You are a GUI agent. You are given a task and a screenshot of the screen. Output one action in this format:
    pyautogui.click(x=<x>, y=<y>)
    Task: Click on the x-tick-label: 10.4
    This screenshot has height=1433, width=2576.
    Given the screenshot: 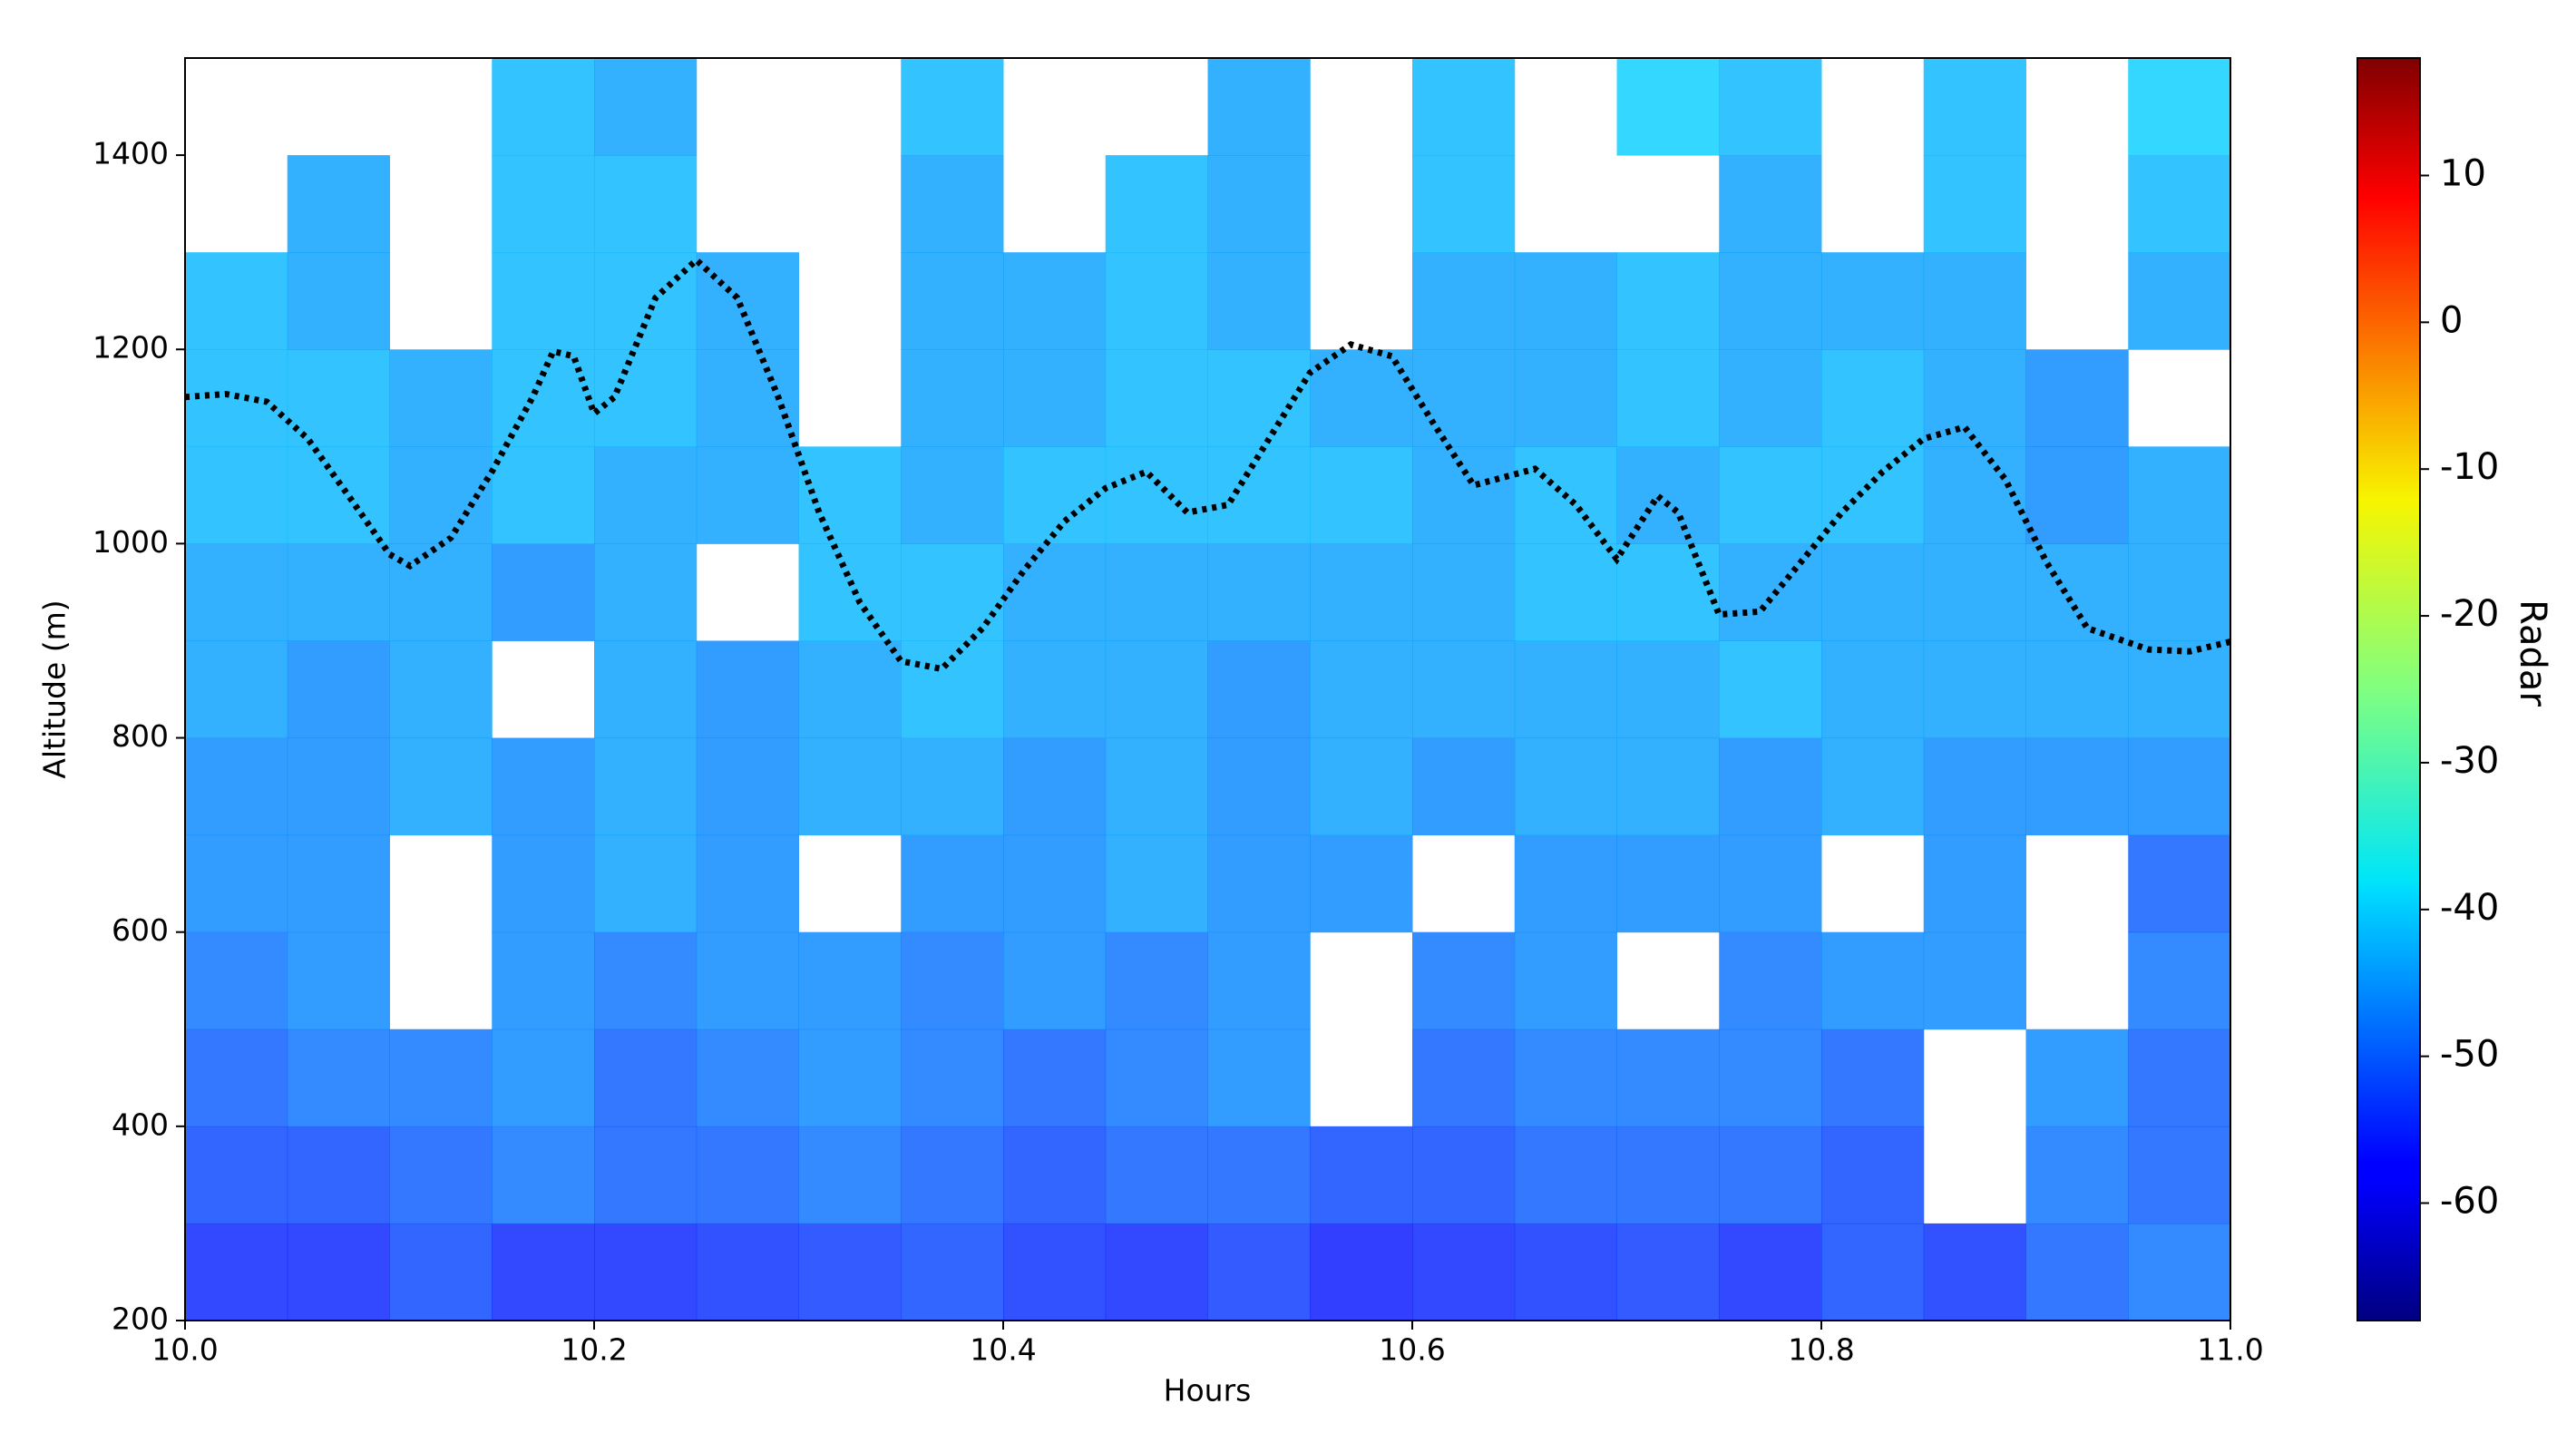 What is the action you would take?
    pyautogui.click(x=1003, y=1350)
    